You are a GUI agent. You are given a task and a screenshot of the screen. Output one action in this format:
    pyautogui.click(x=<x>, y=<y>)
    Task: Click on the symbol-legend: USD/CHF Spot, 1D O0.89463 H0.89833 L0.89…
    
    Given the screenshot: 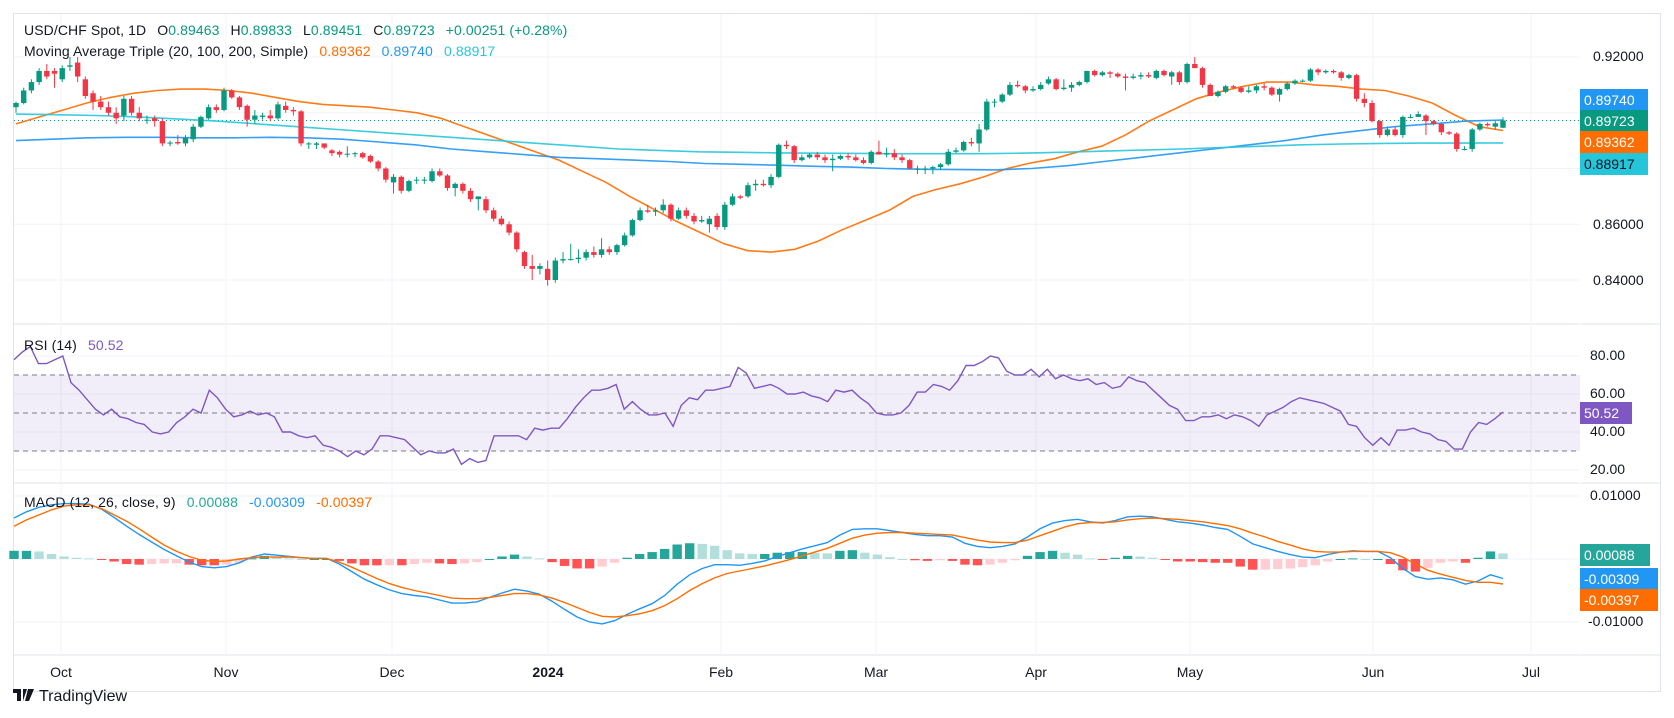 What is the action you would take?
    pyautogui.click(x=299, y=30)
    